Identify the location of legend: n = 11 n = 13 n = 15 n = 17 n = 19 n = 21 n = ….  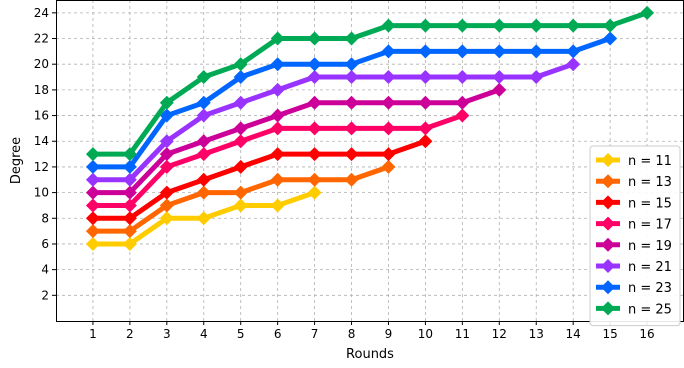
(635, 236).